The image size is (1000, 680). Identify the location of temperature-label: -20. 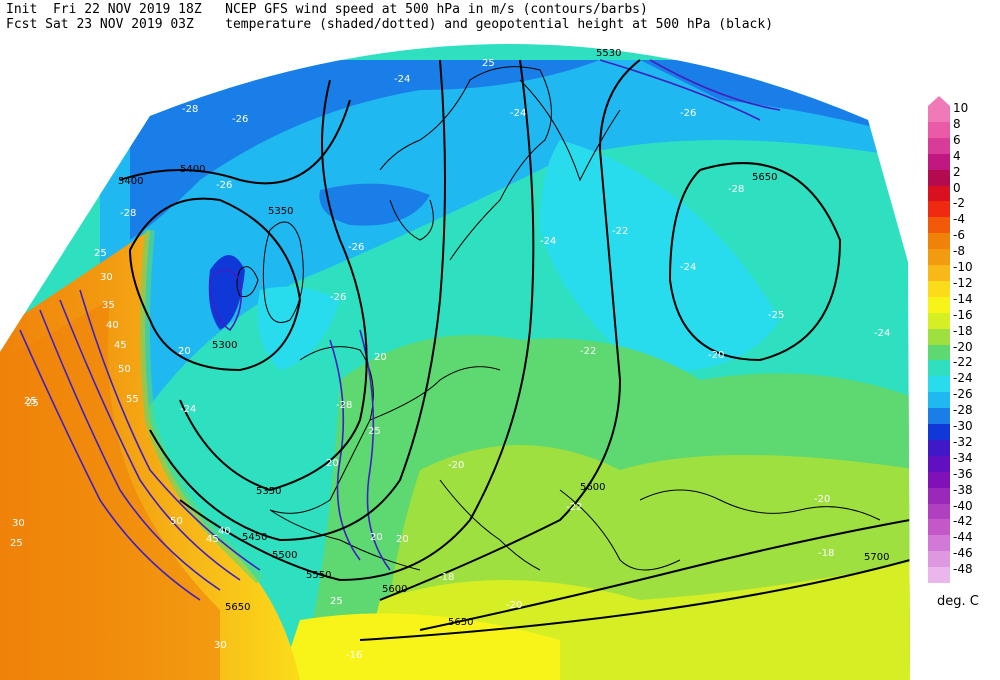
(716, 355).